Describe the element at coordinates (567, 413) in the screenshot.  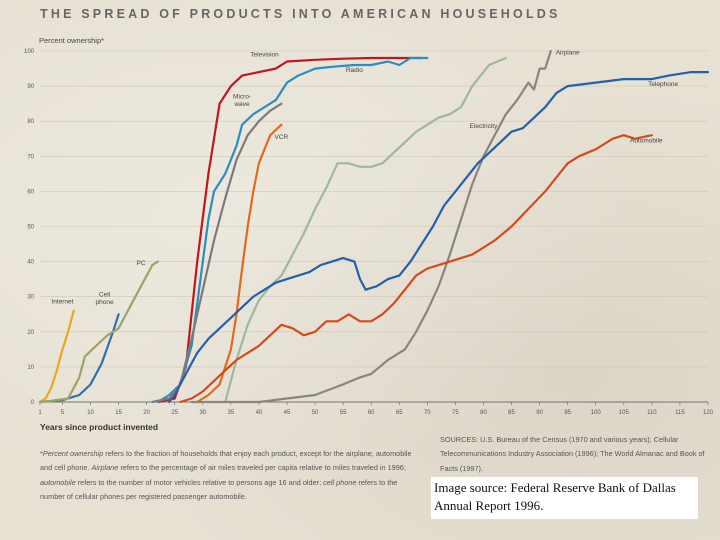
I see `x-tick-label-95: 95` at that location.